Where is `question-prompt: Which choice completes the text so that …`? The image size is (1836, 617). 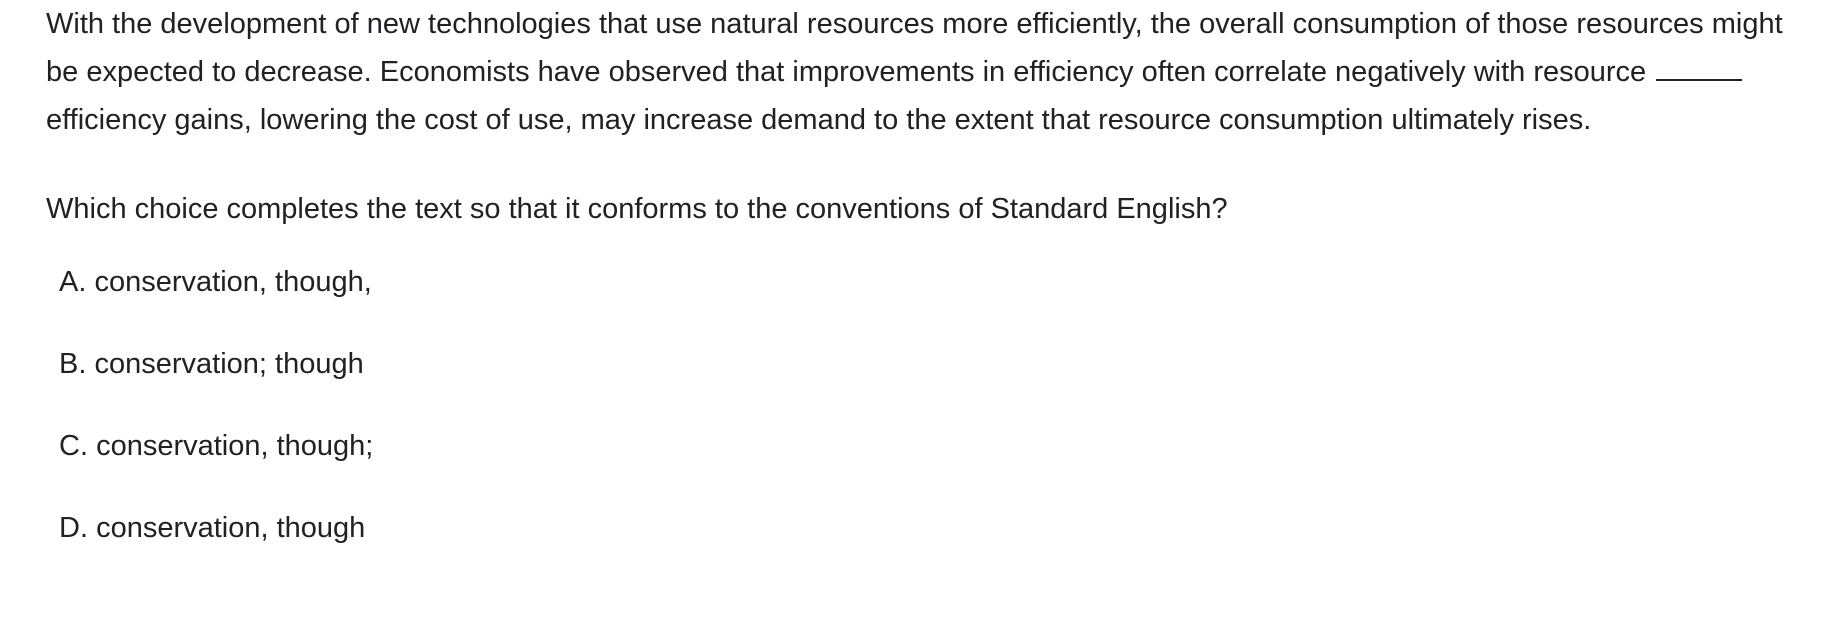 question-prompt: Which choice completes the text so that … is located at coordinates (637, 209).